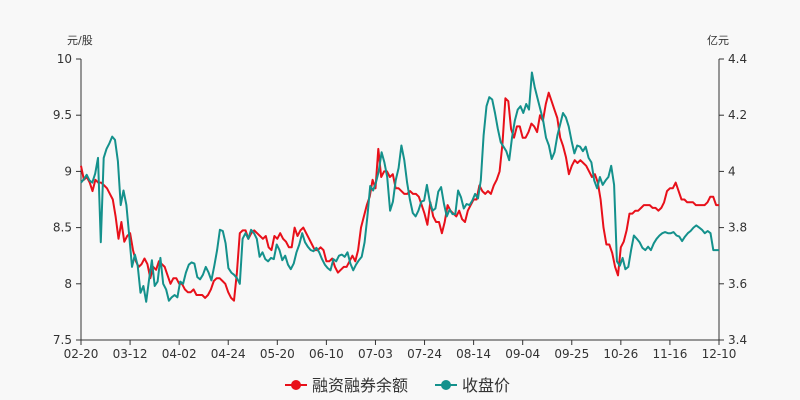 The height and width of the screenshot is (400, 800). I want to click on x-tick-label: 07-03, so click(375, 354).